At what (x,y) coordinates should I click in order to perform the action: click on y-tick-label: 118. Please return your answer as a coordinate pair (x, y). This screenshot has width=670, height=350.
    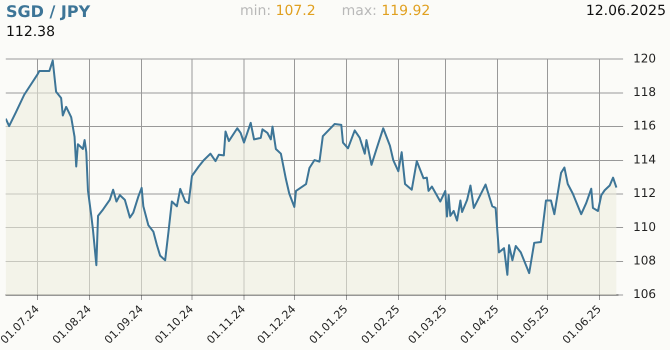
    Looking at the image, I should click on (644, 92).